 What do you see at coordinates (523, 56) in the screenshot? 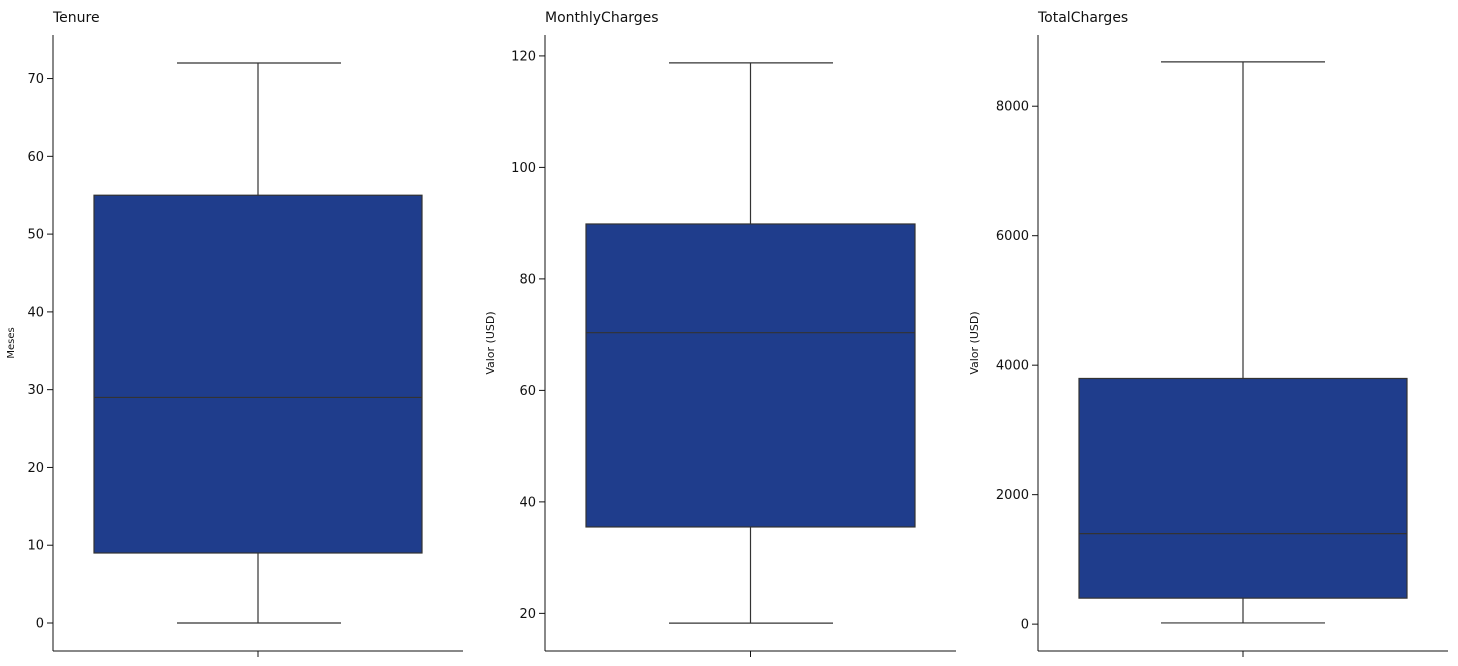
I see `y-tick-label: 120` at bounding box center [523, 56].